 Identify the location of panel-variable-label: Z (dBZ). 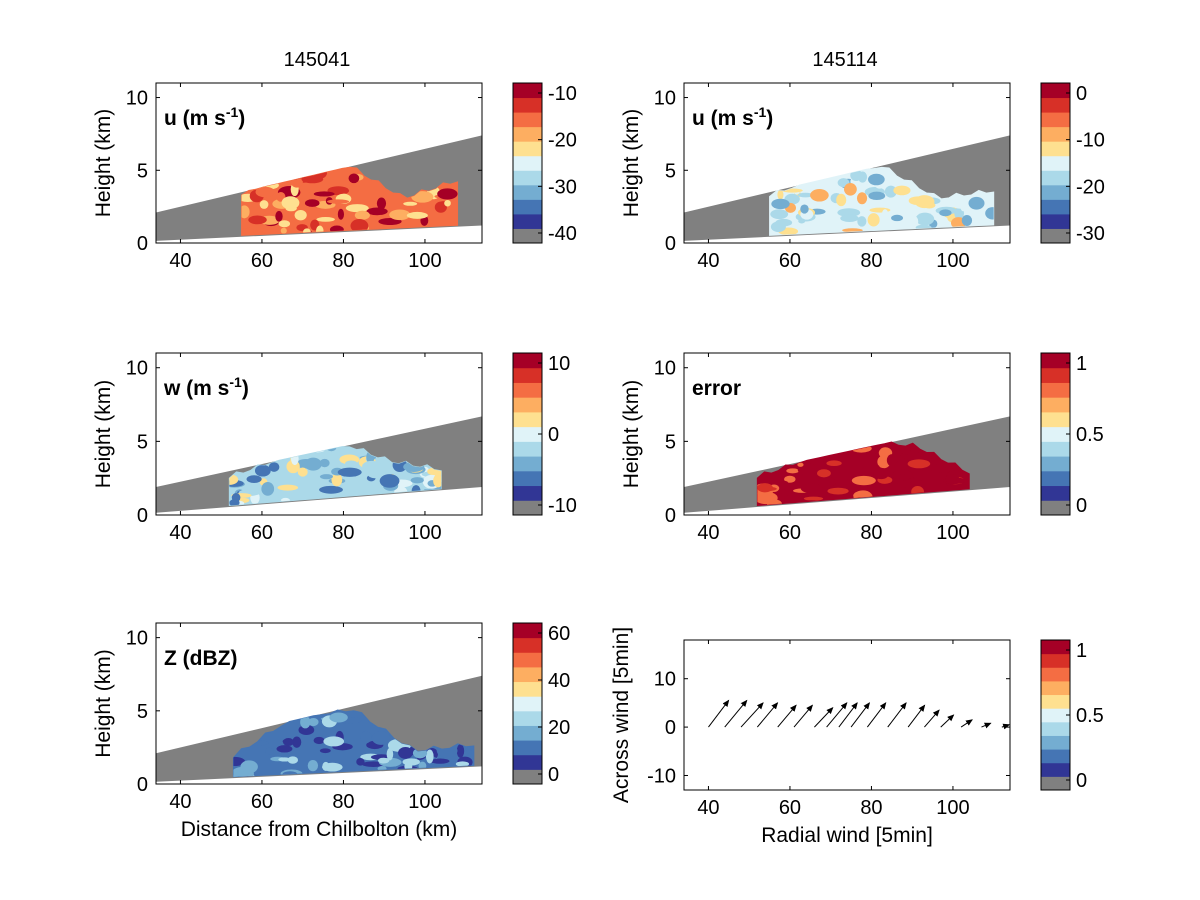
(200, 658).